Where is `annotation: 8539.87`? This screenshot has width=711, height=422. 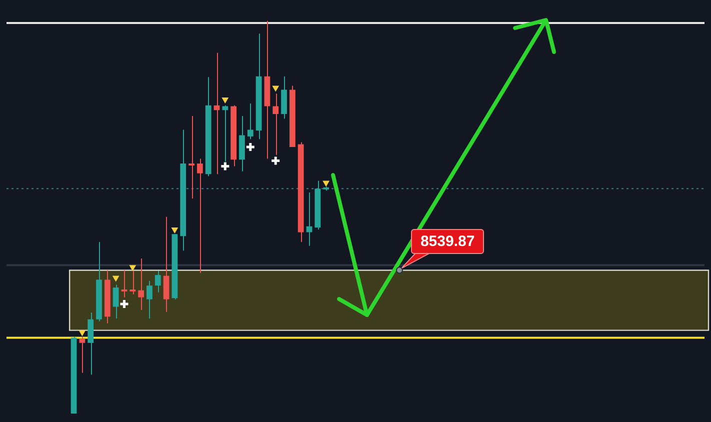 annotation: 8539.87 is located at coordinates (447, 241).